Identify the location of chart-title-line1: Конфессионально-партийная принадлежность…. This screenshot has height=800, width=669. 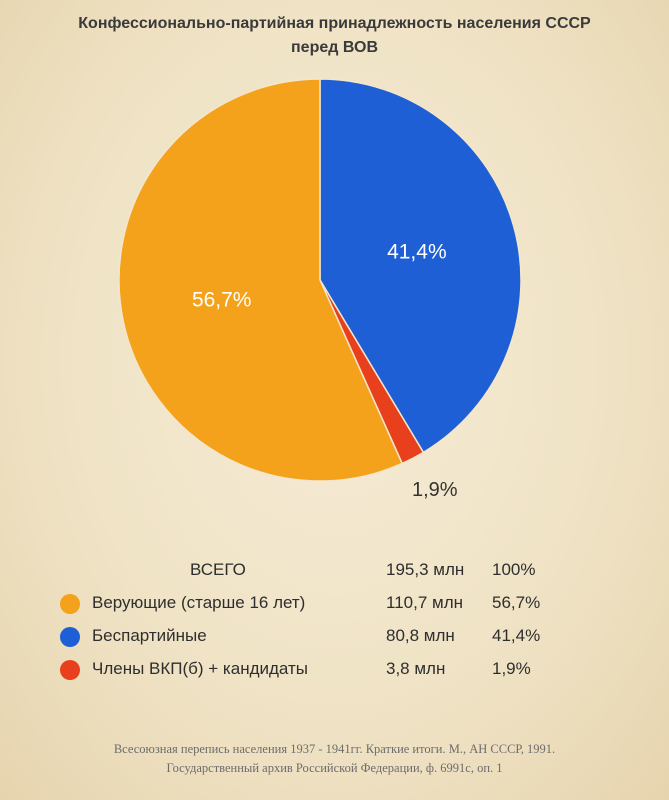
(334, 23).